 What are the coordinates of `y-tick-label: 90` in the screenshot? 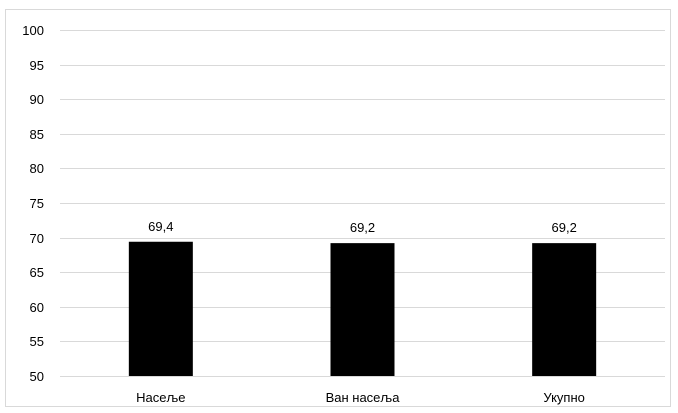 It's located at (37, 99).